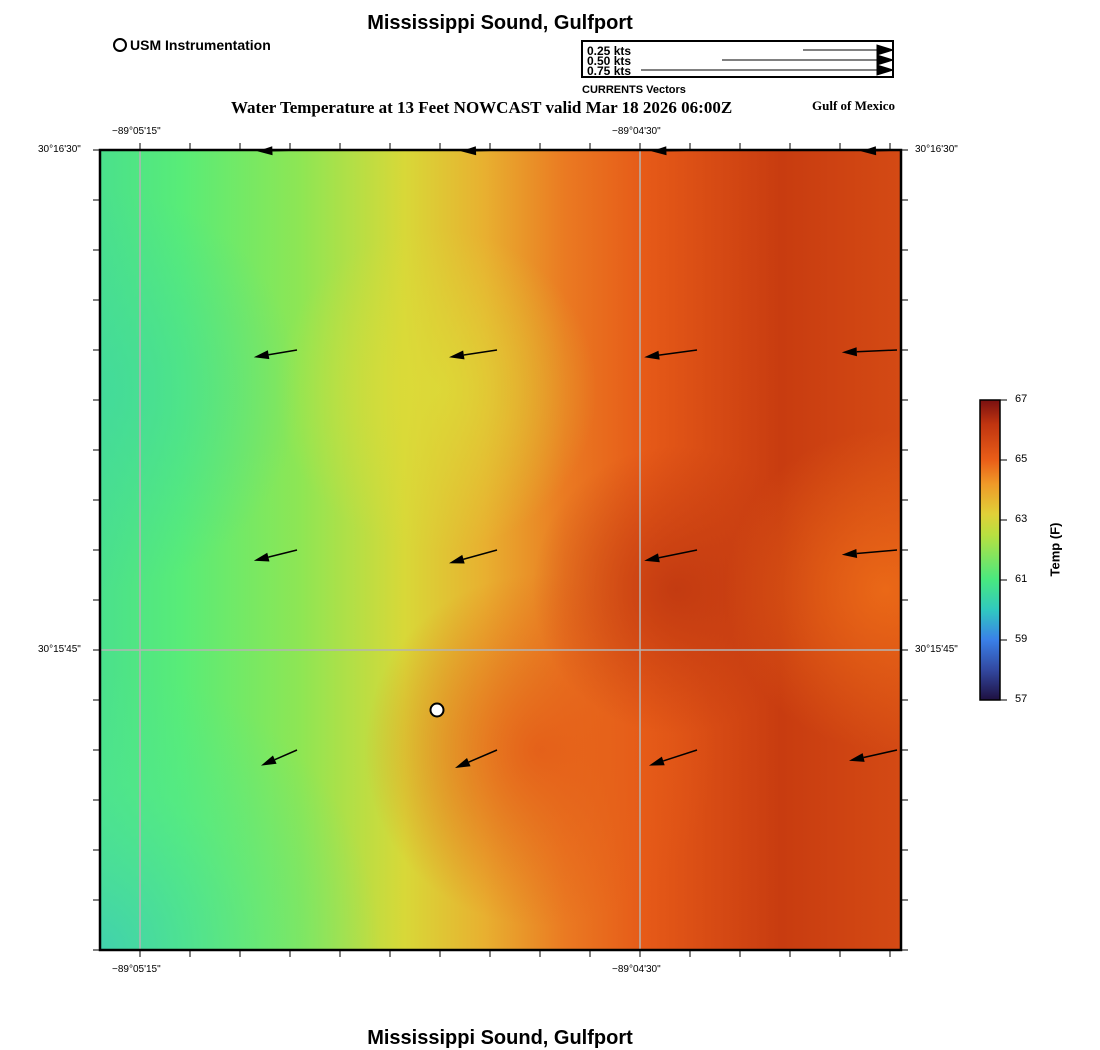  What do you see at coordinates (1021, 639) in the screenshot?
I see `colorbar-label: 59` at bounding box center [1021, 639].